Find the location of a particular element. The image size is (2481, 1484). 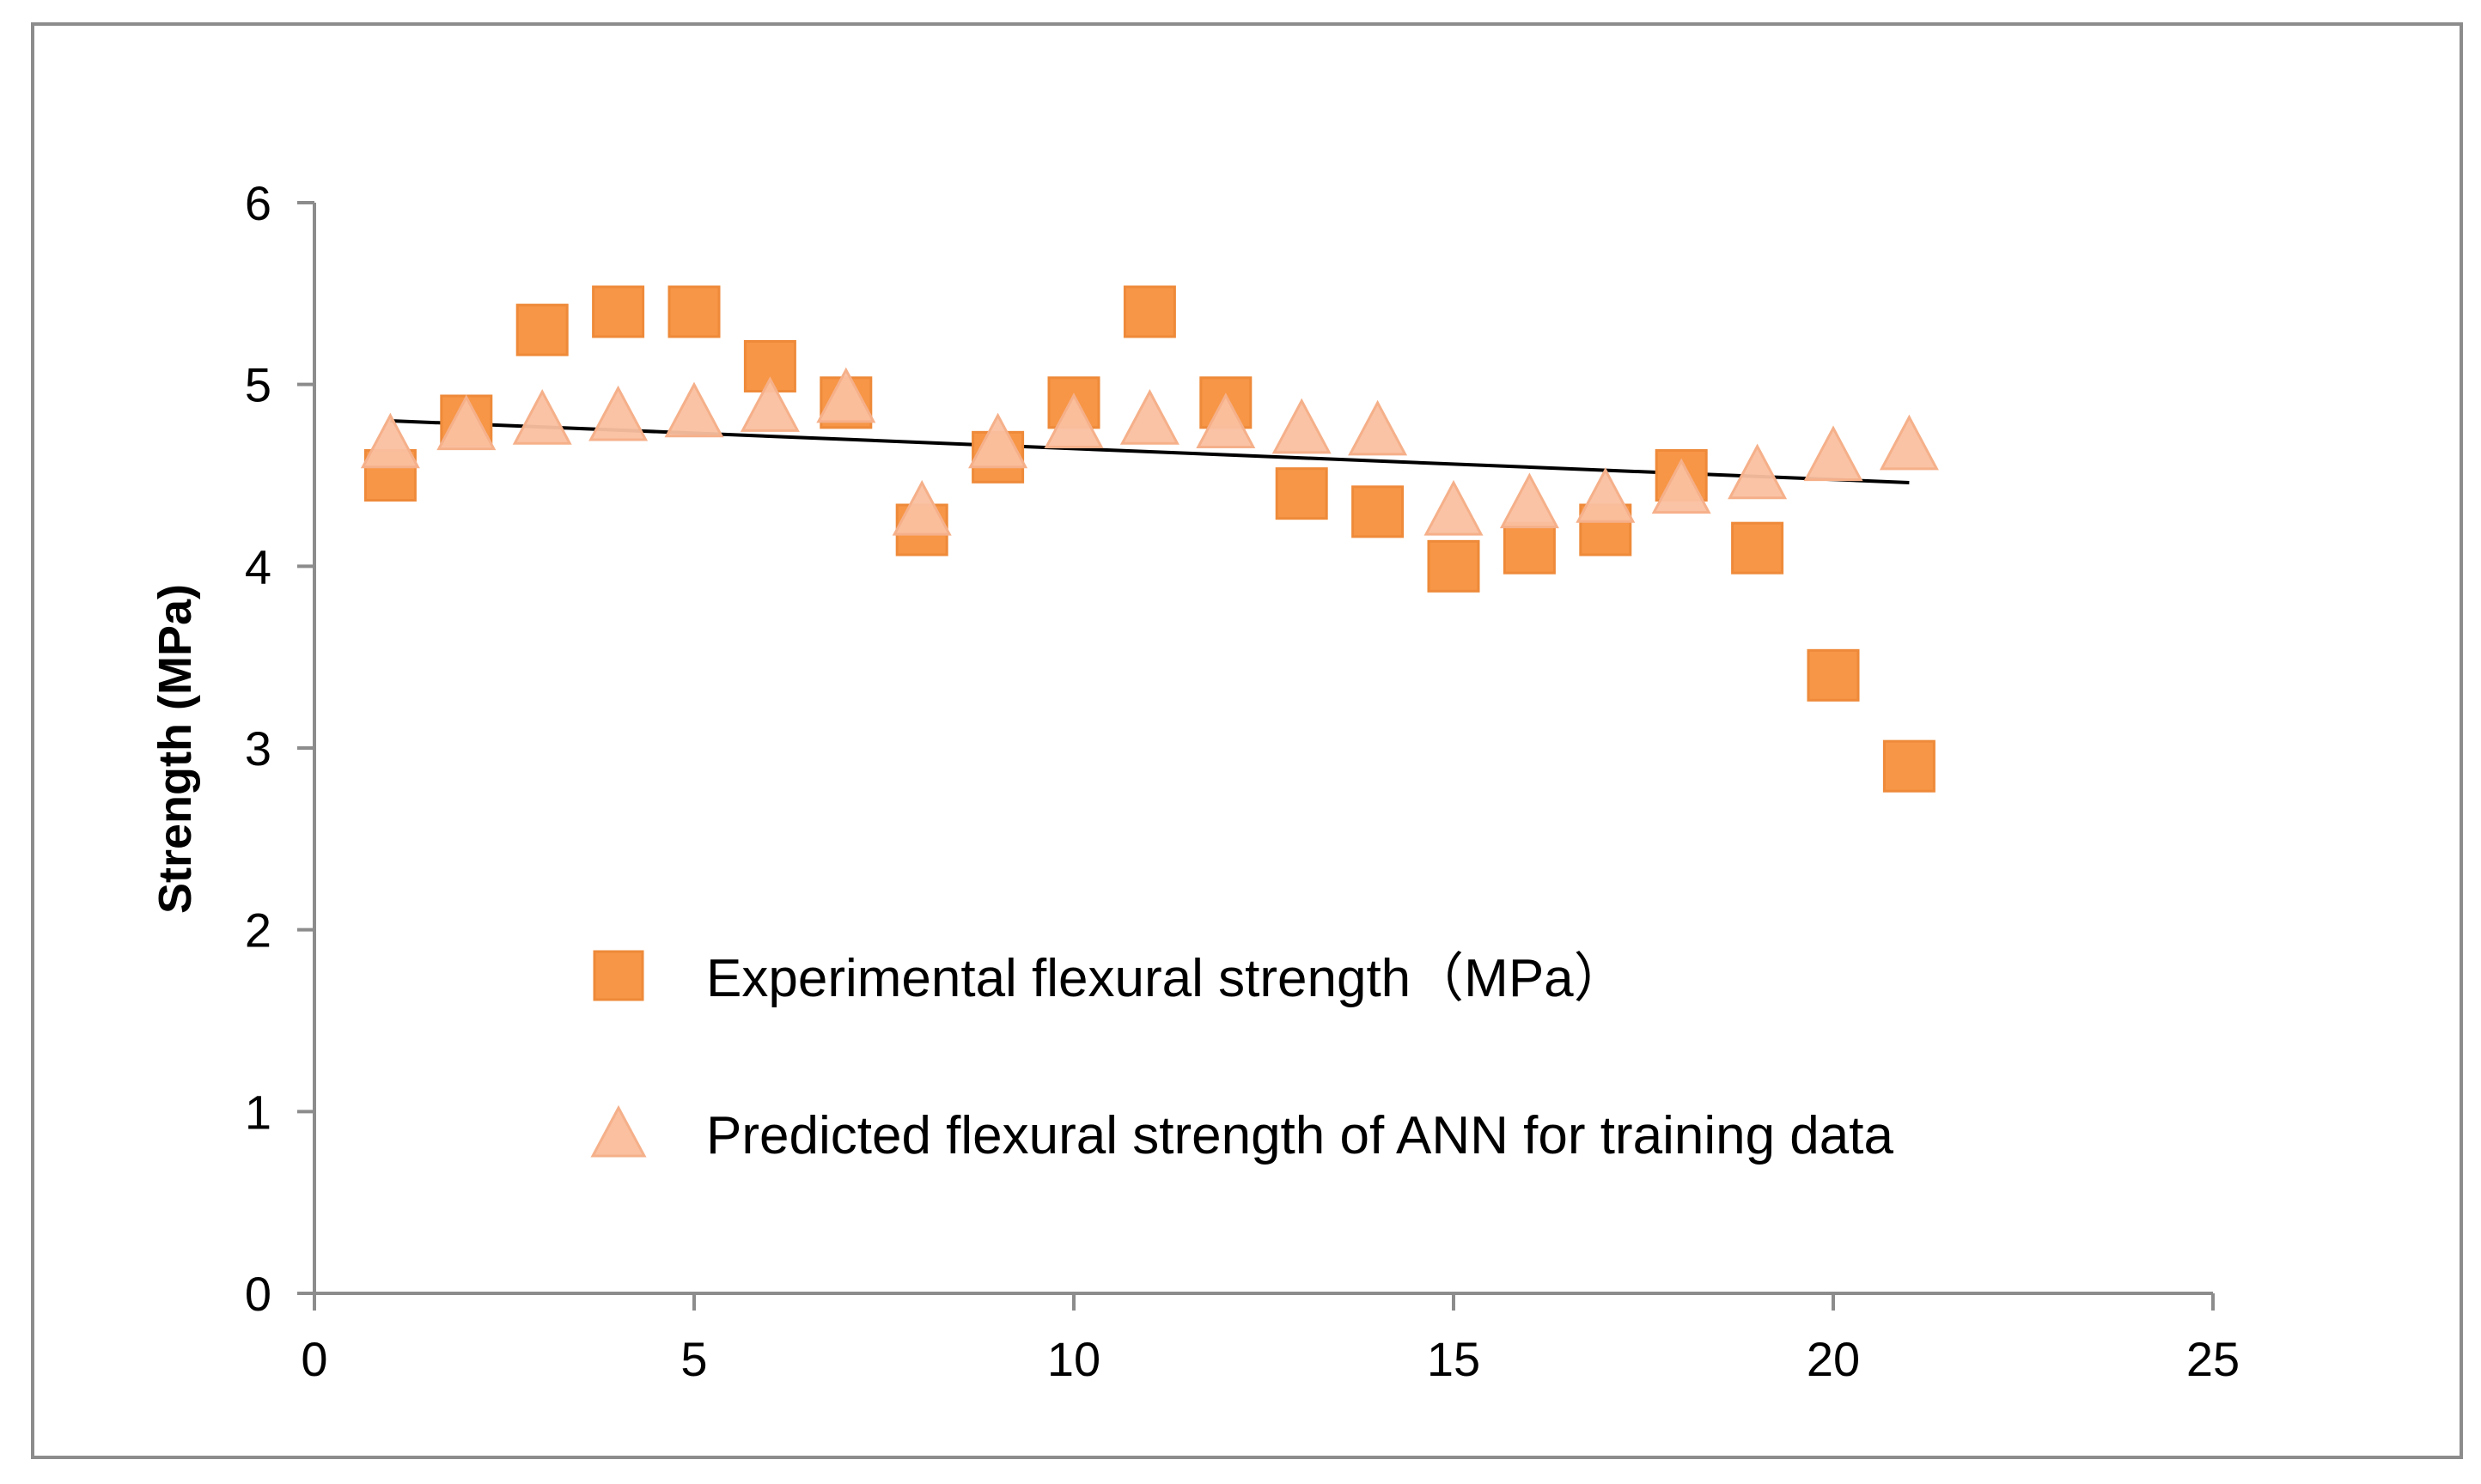

y-tick-label: 6 is located at coordinates (258, 203).